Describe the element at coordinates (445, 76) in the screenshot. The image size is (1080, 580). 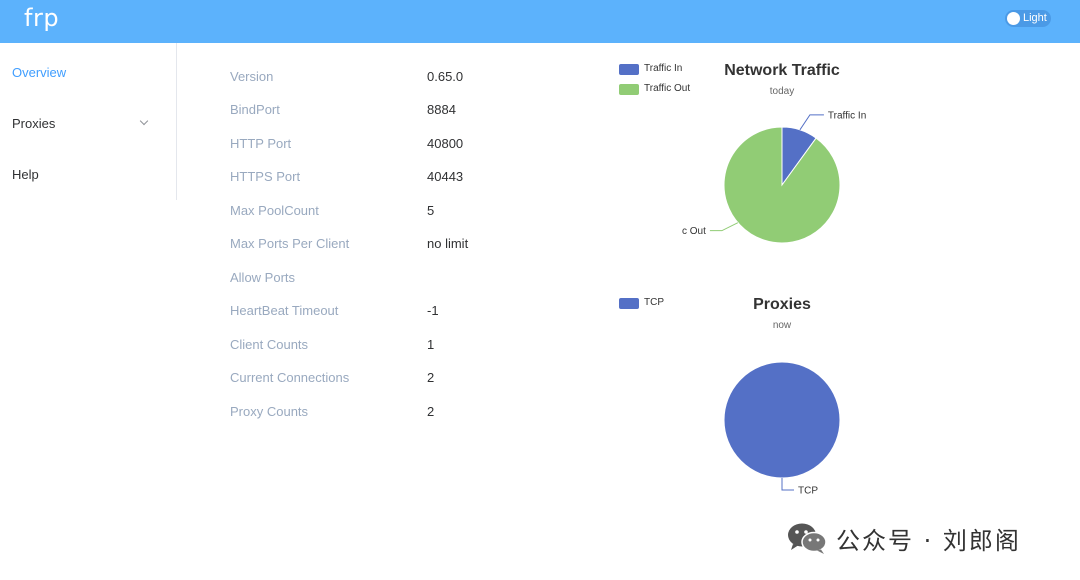
I see `info-value: 0.65.0` at that location.